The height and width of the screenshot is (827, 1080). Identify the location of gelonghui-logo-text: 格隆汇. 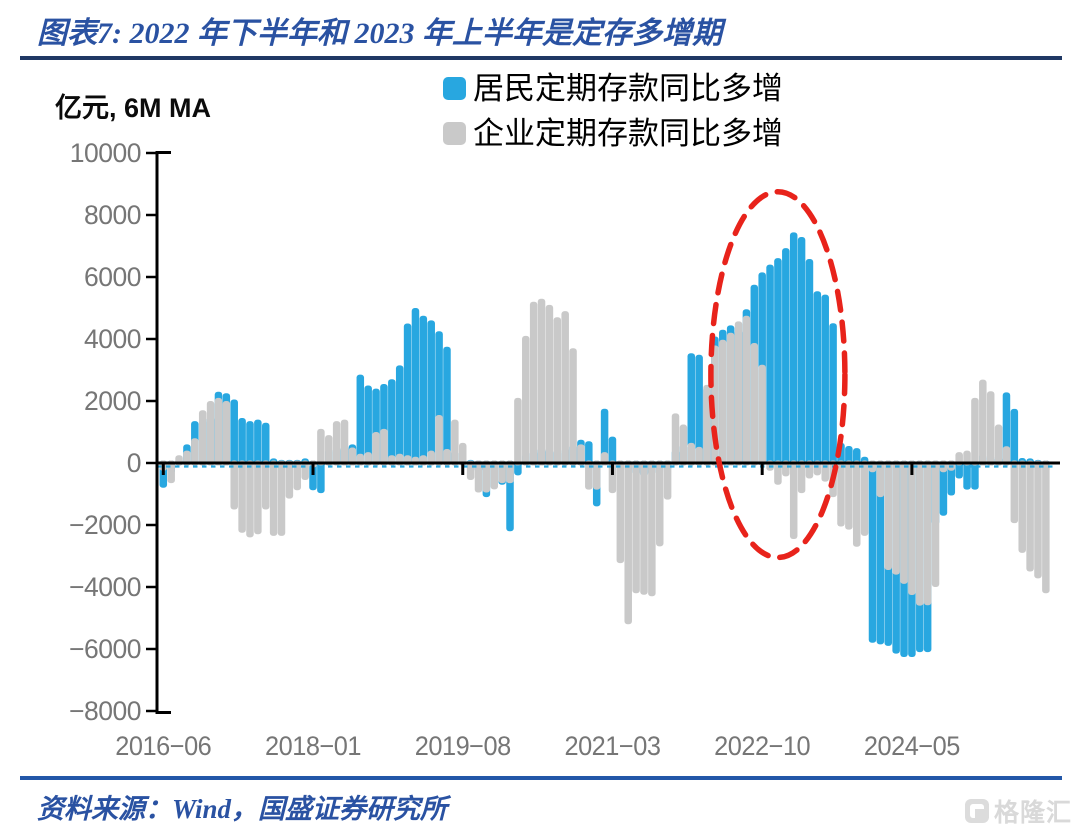
(1032, 813).